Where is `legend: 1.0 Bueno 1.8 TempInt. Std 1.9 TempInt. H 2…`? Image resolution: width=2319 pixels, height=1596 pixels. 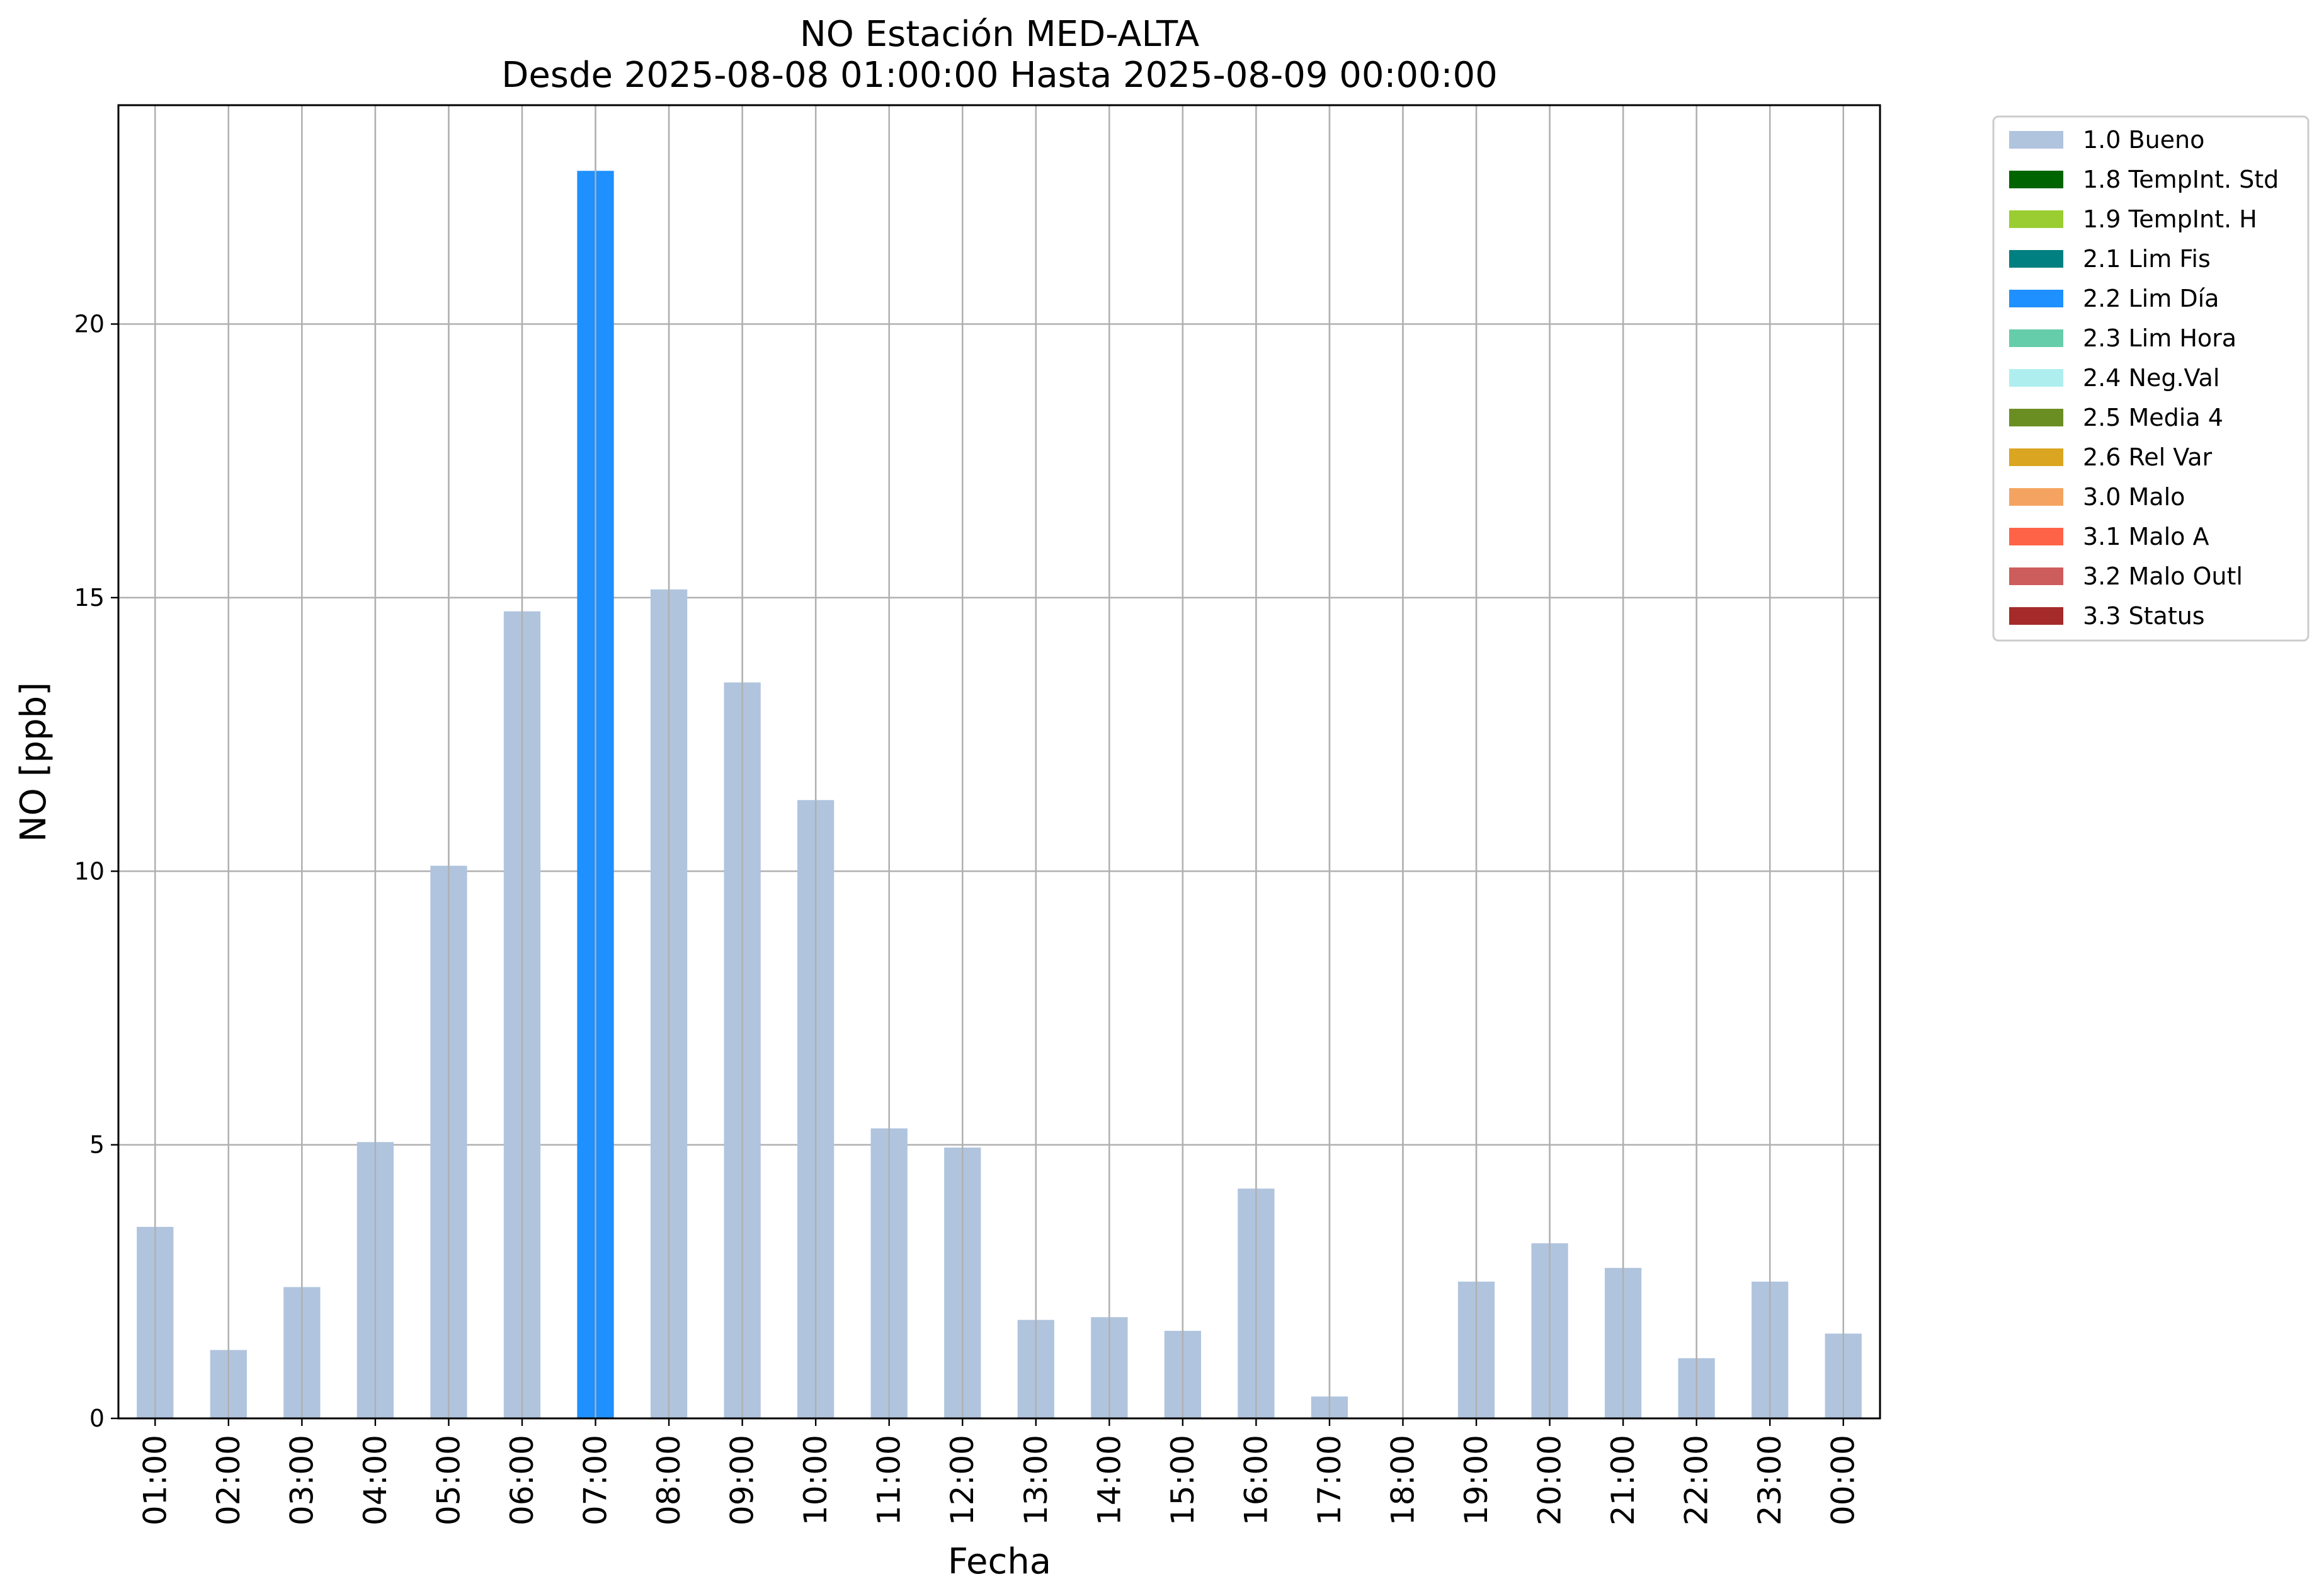 legend: 1.0 Bueno 1.8 TempInt. Std 1.9 TempInt. H 2… is located at coordinates (2151, 378).